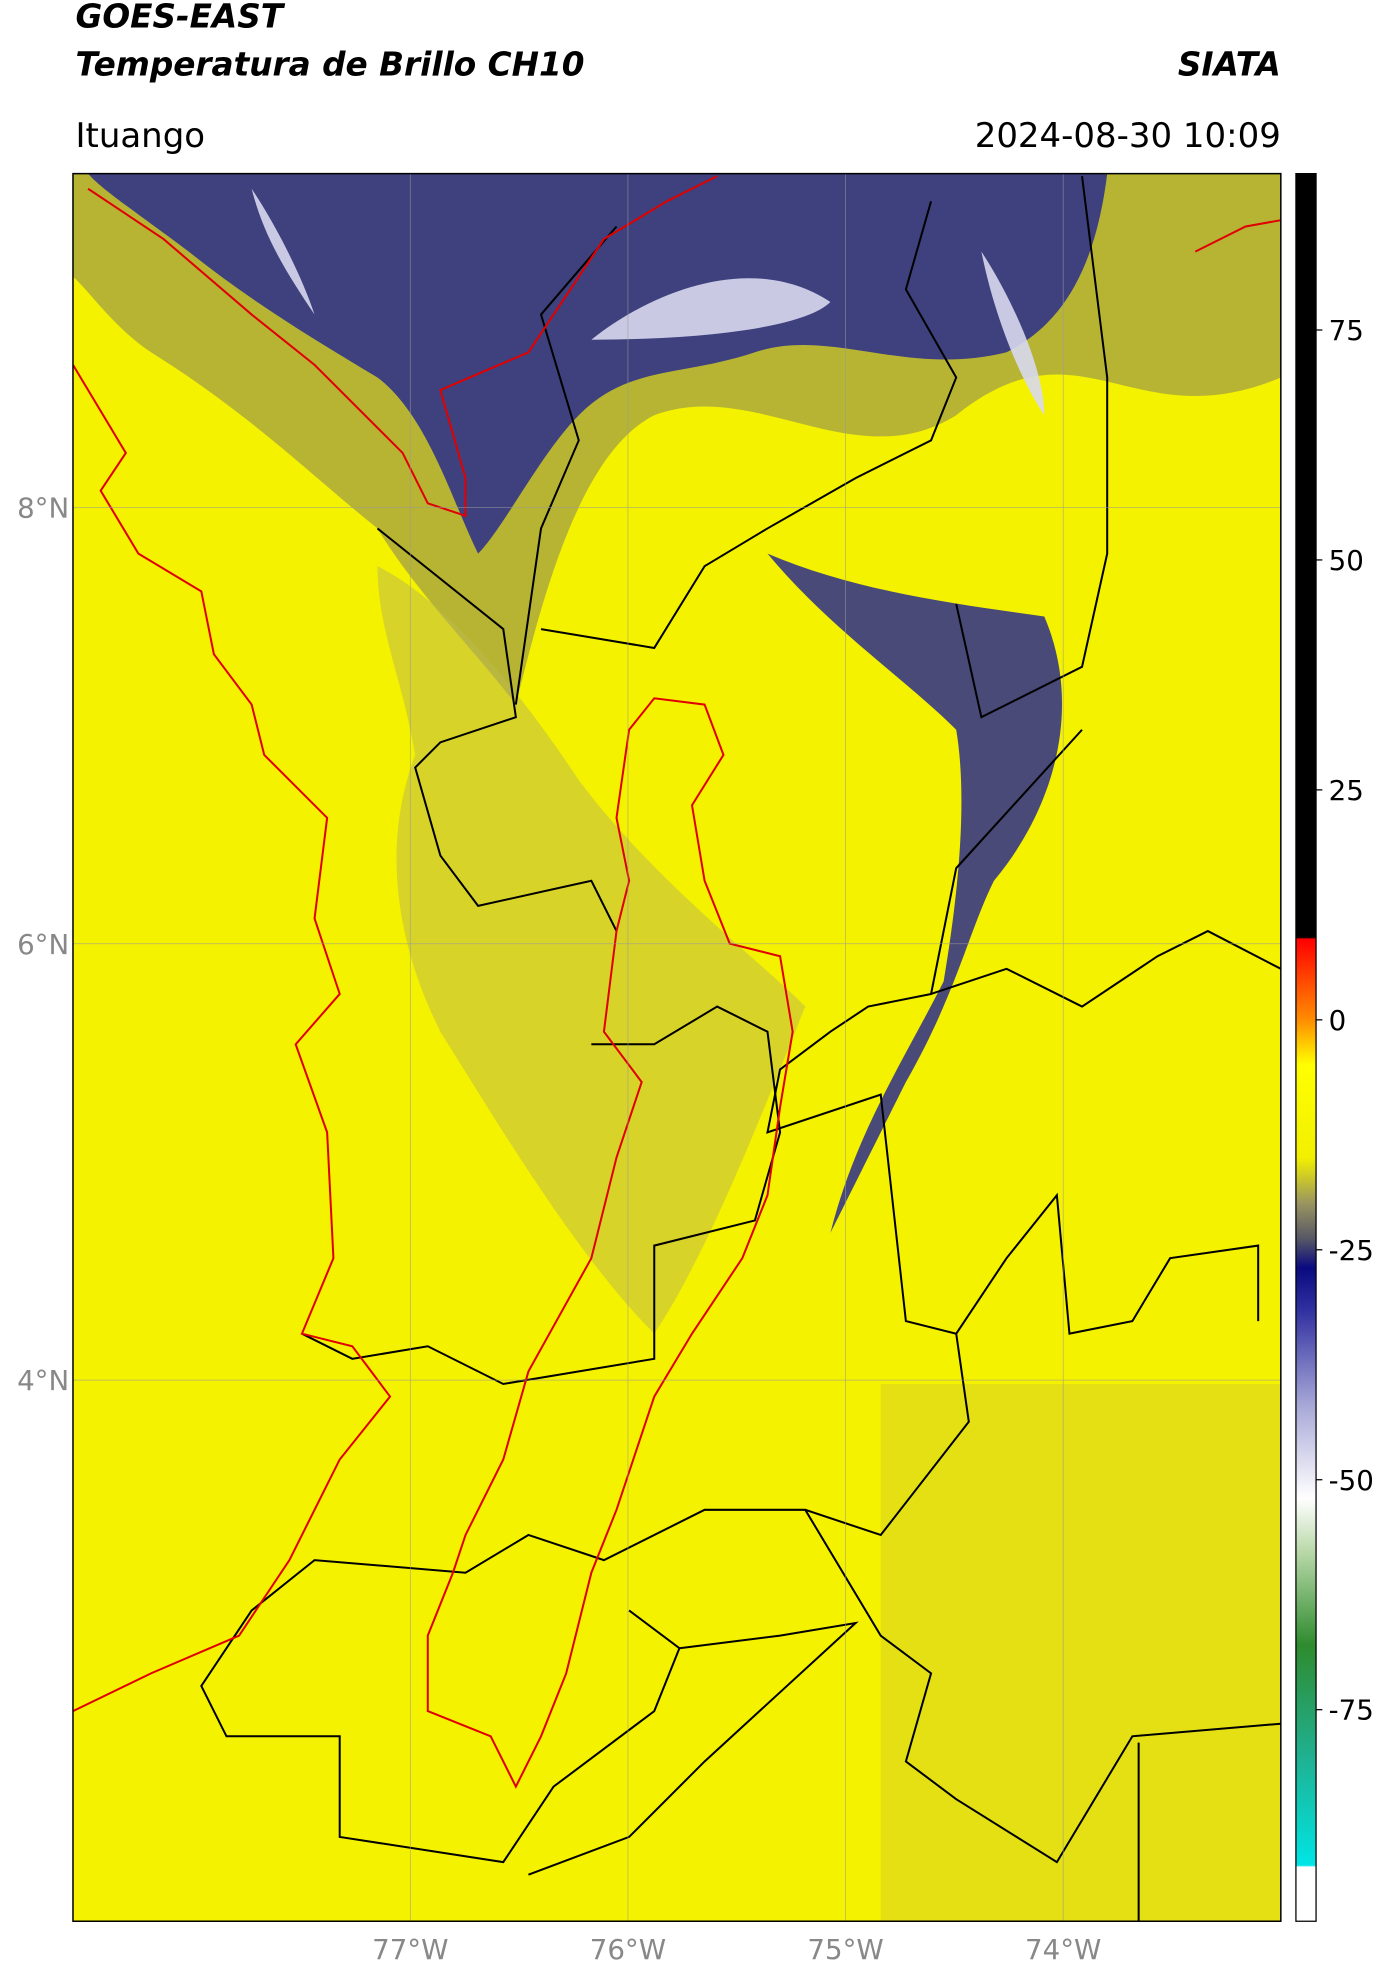 The height and width of the screenshot is (1981, 1384). I want to click on colorbar-tick-label: 25, so click(1346, 790).